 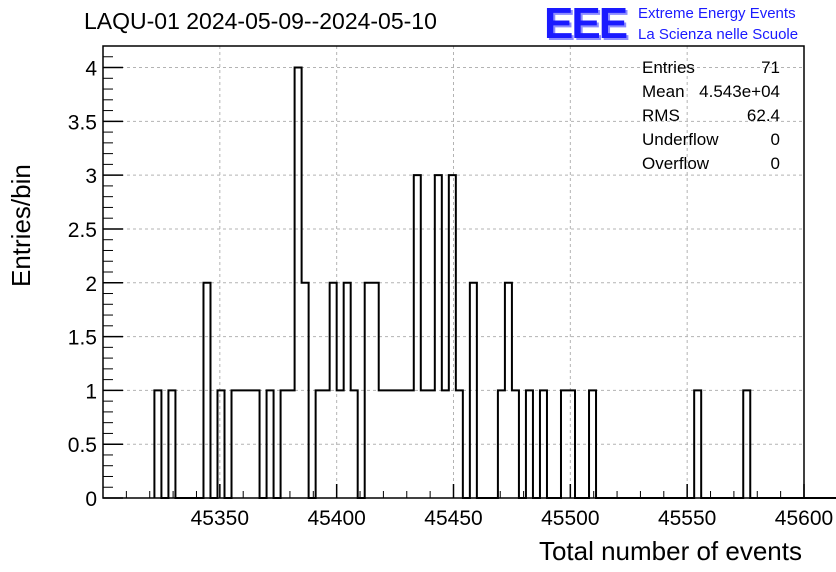 I want to click on y-tick-label: 2.5, so click(x=82, y=230).